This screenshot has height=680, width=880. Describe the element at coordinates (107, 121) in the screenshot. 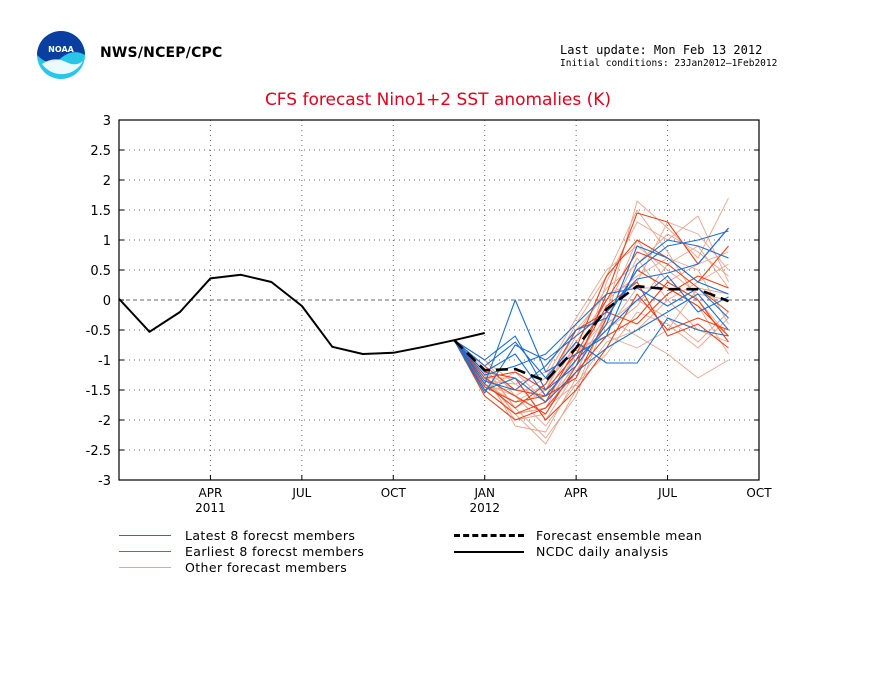

I see `y-tick-label: 3` at that location.